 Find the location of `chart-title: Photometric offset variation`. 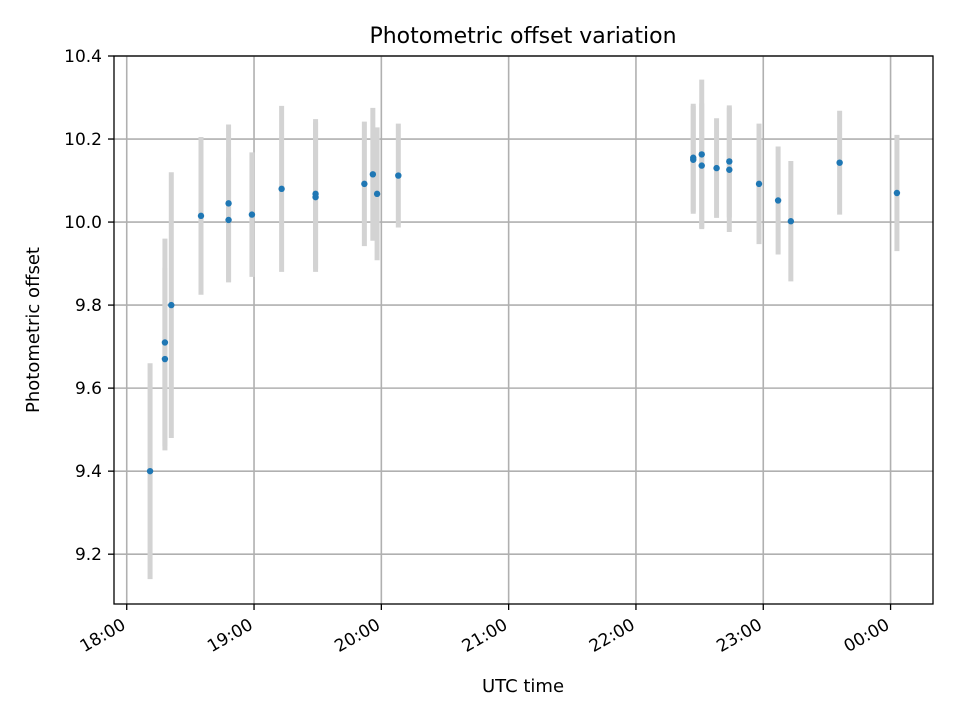

chart-title: Photometric offset variation is located at coordinates (522, 36).